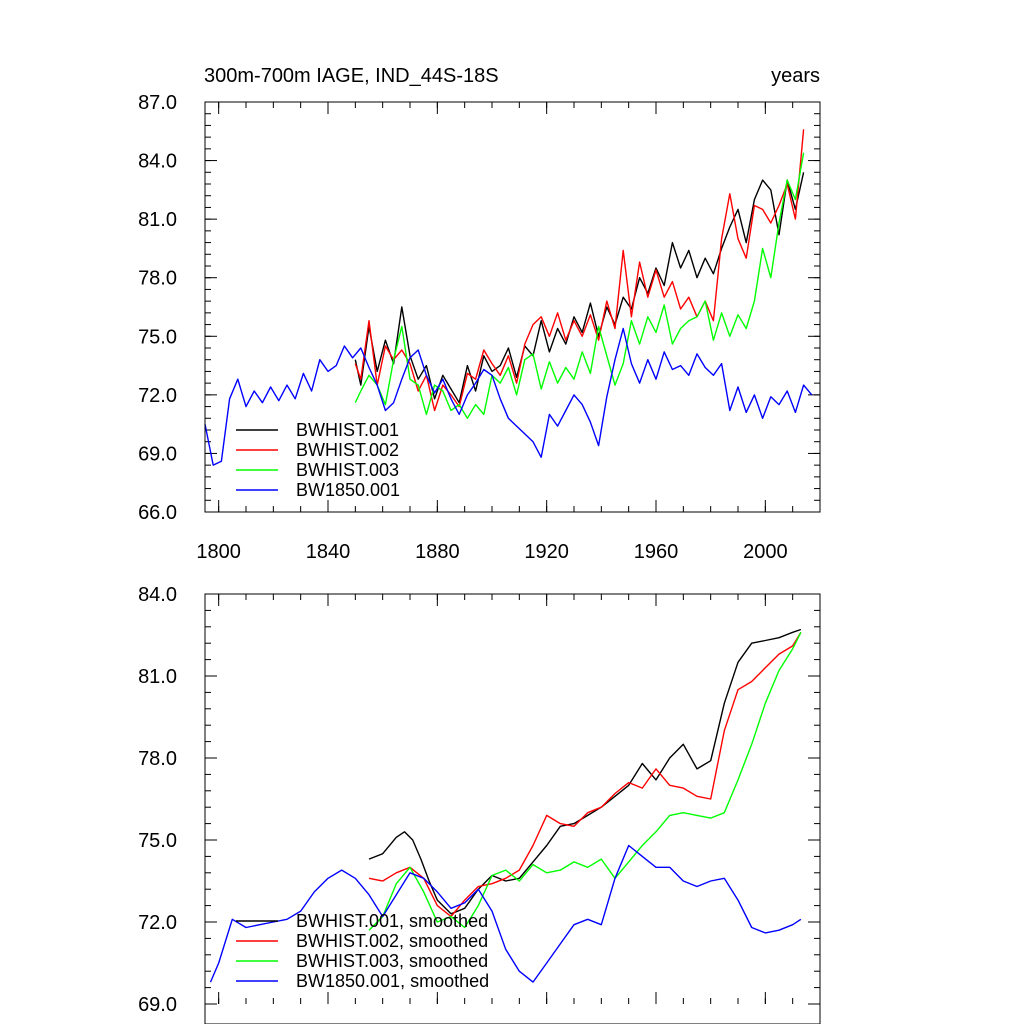 The width and height of the screenshot is (1024, 1024). What do you see at coordinates (546, 552) in the screenshot?
I see `x-tick-label: 1920` at bounding box center [546, 552].